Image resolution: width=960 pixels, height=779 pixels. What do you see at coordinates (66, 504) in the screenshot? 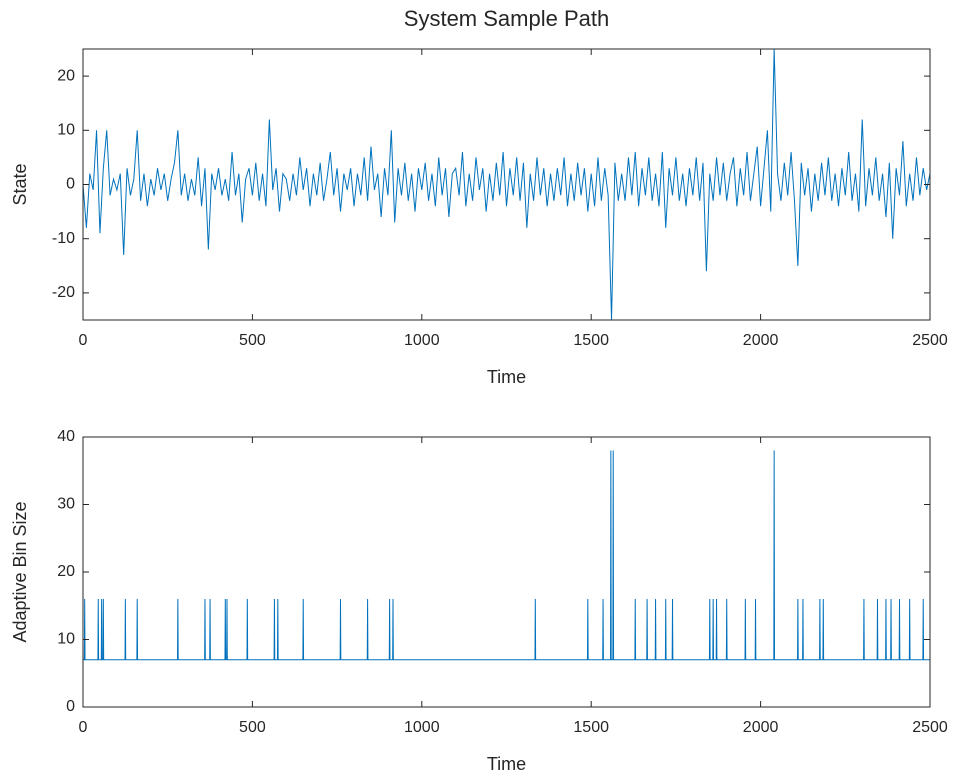
I see `y-tick-label: 30` at bounding box center [66, 504].